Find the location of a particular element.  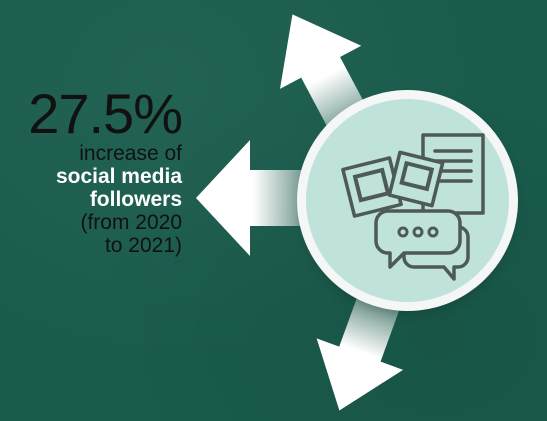

stat-line-1: increase of is located at coordinates (130, 153).